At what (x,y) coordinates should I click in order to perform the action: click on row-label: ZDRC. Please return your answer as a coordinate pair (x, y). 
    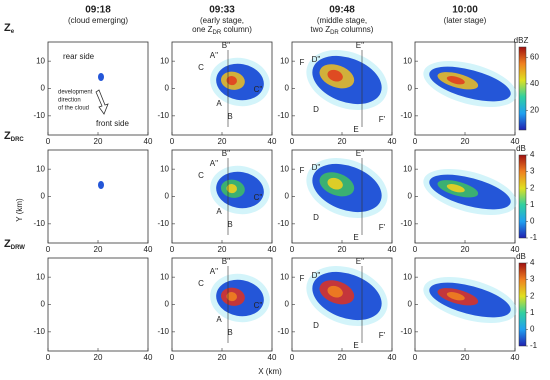
    Looking at the image, I should click on (14, 136).